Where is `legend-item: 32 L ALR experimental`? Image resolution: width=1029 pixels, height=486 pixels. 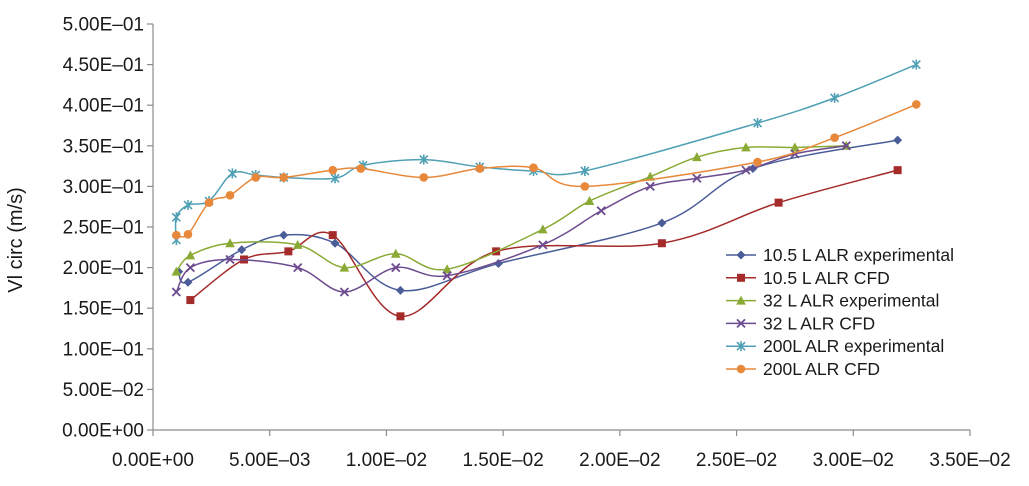 legend-item: 32 L ALR experimental is located at coordinates (832, 301).